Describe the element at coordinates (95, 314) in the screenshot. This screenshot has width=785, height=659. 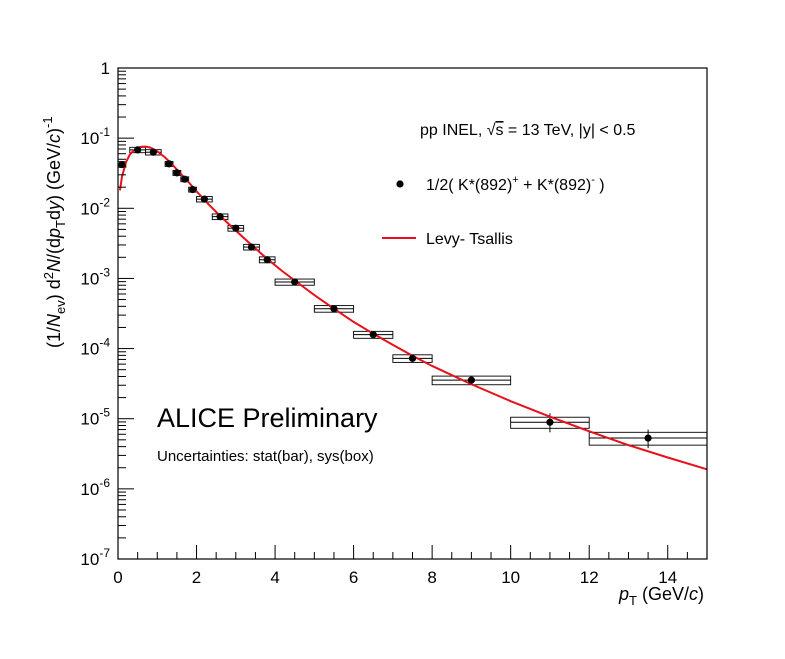
I see `y-axis-tick-labels: 10⁻⁷ 10⁻⁶ 10⁻⁵ 10⁻⁴ 10⁻³ 10⁻² 10⁻¹ 1` at that location.